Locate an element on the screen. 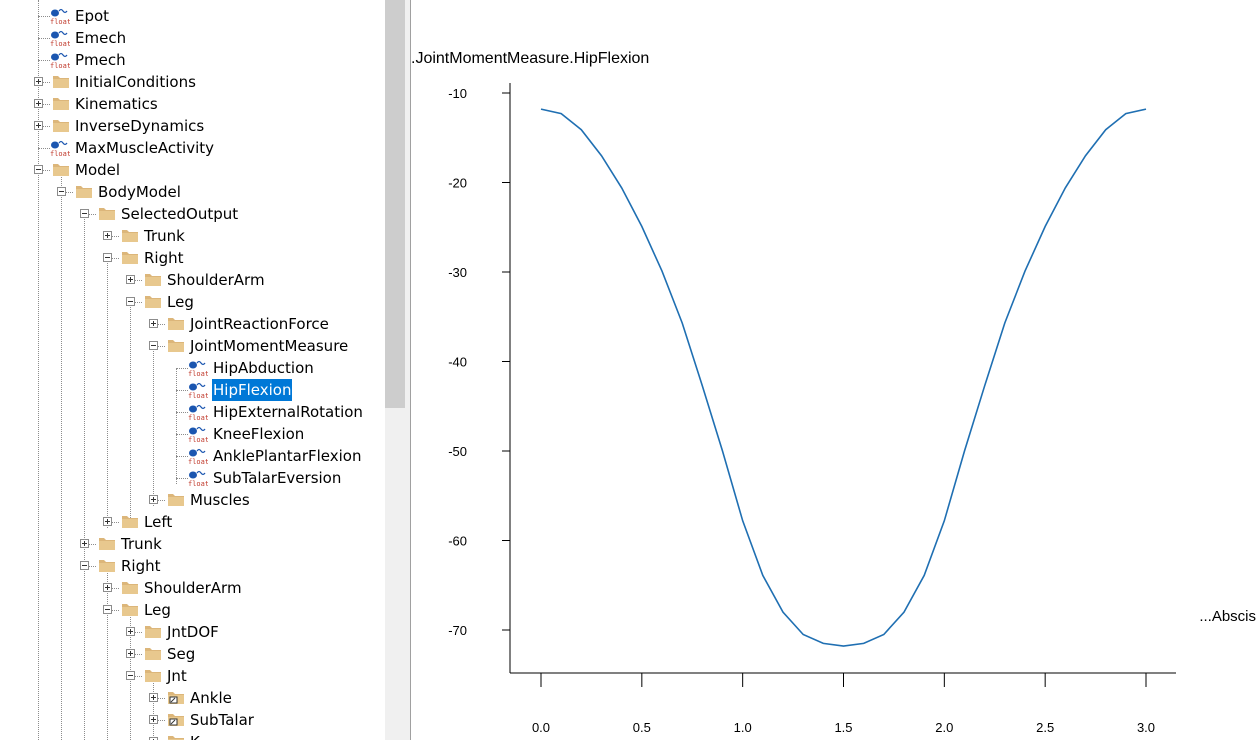  tree-item-label: InverseDynamics is located at coordinates (139, 126).